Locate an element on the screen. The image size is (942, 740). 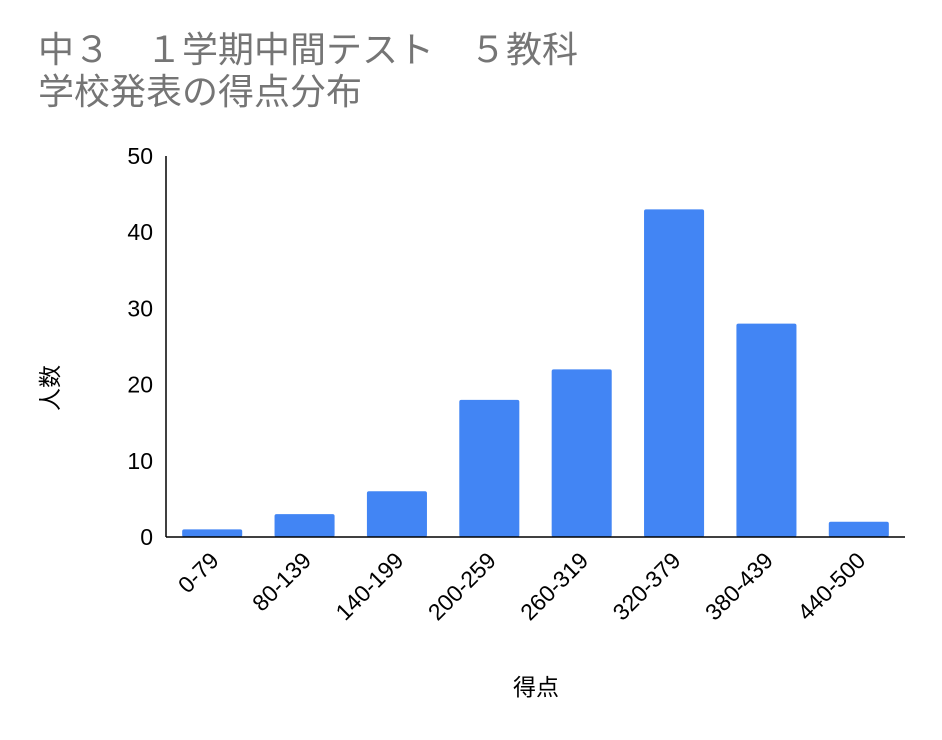
chart-title: 中３ １学期中間テスト ５教科 学校発表の得点分布 is located at coordinates (308, 72).